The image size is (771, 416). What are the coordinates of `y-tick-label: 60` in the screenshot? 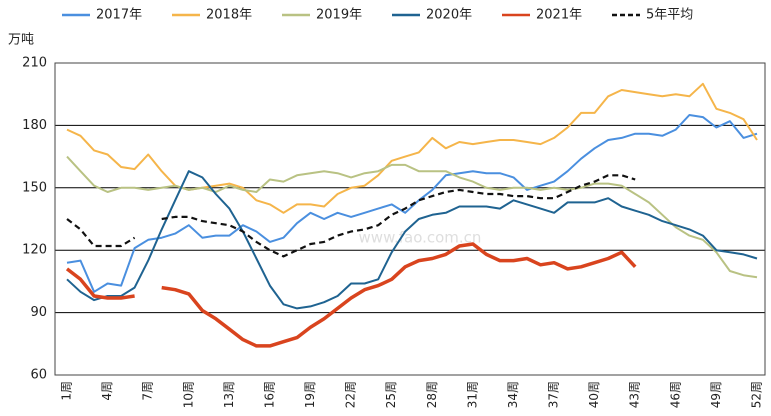 It's located at (38, 375).